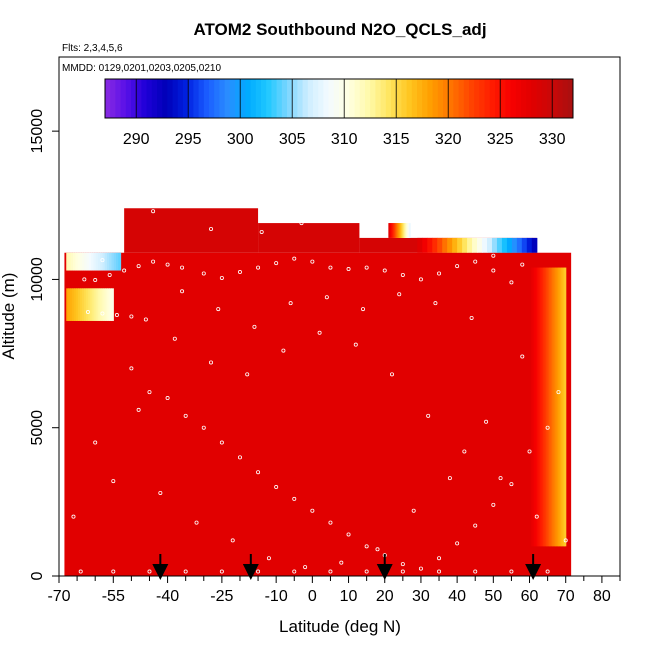  I want to click on colorbar-label-295: 295, so click(188, 139).